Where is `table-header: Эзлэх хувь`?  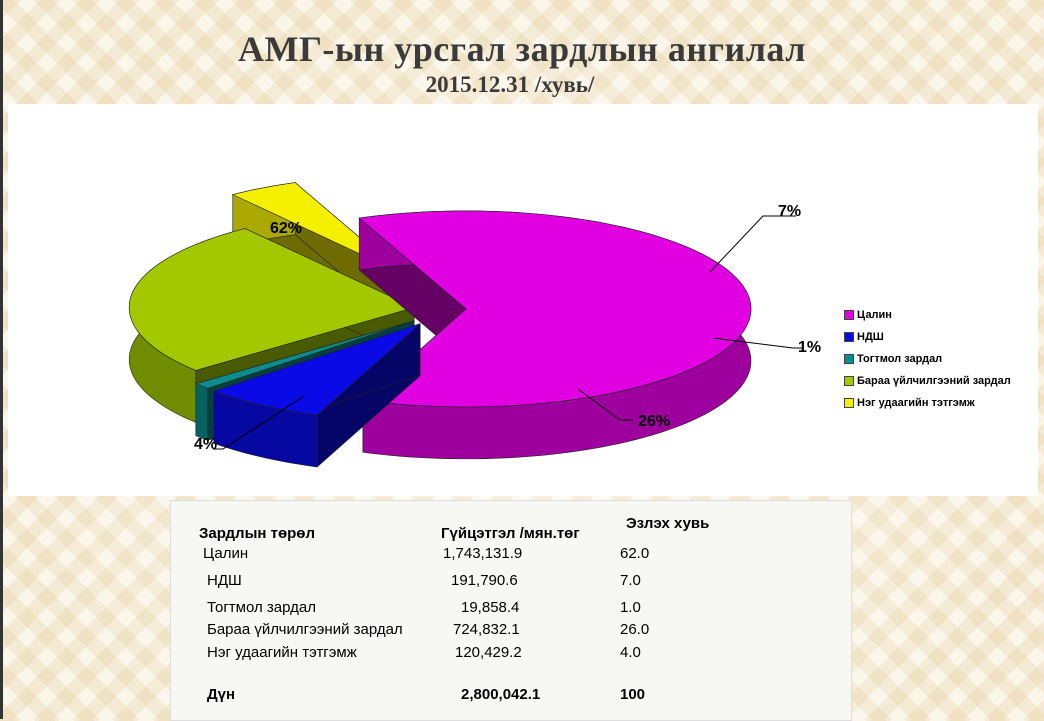 table-header: Эзлэх хувь is located at coordinates (668, 523).